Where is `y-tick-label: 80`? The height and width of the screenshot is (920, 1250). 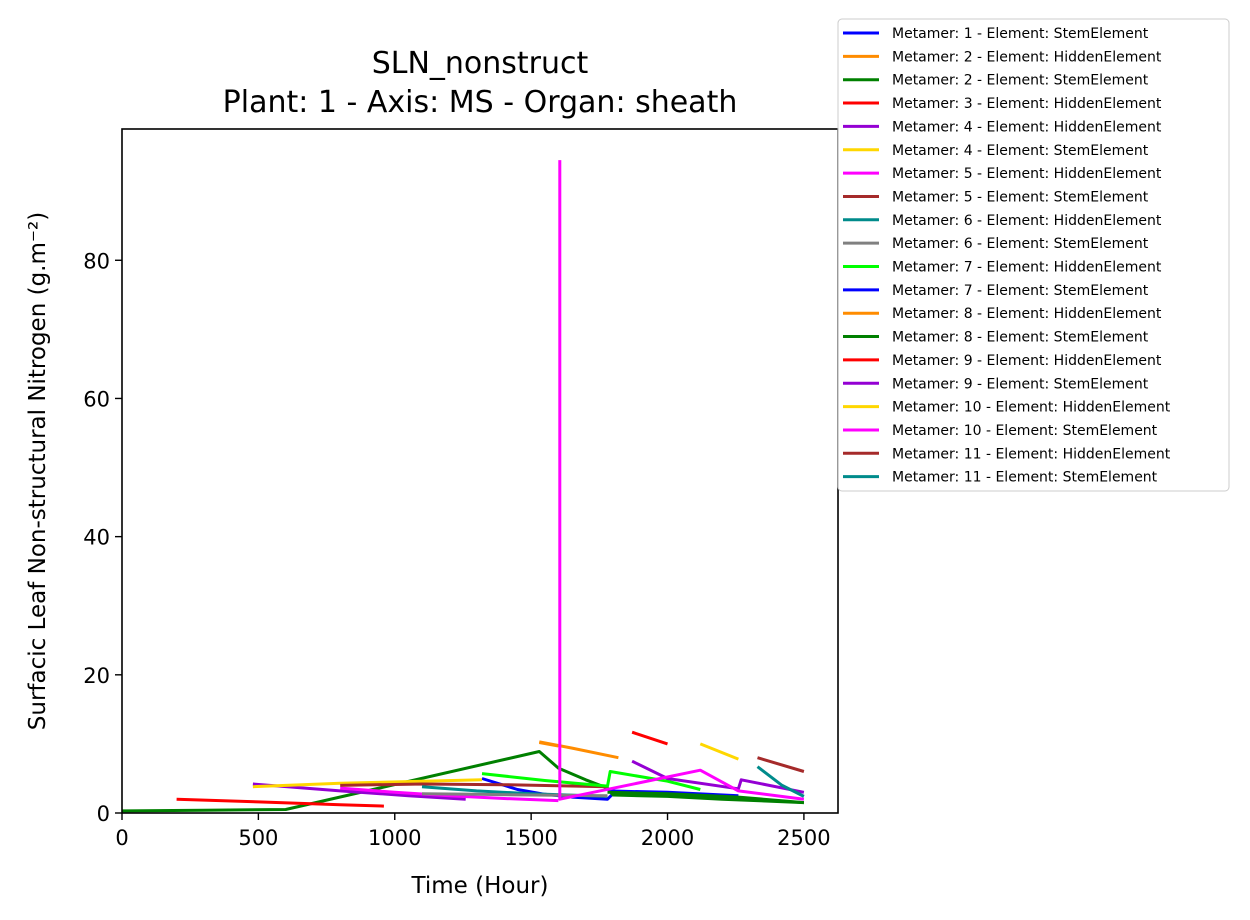
y-tick-label: 80 is located at coordinates (96, 261).